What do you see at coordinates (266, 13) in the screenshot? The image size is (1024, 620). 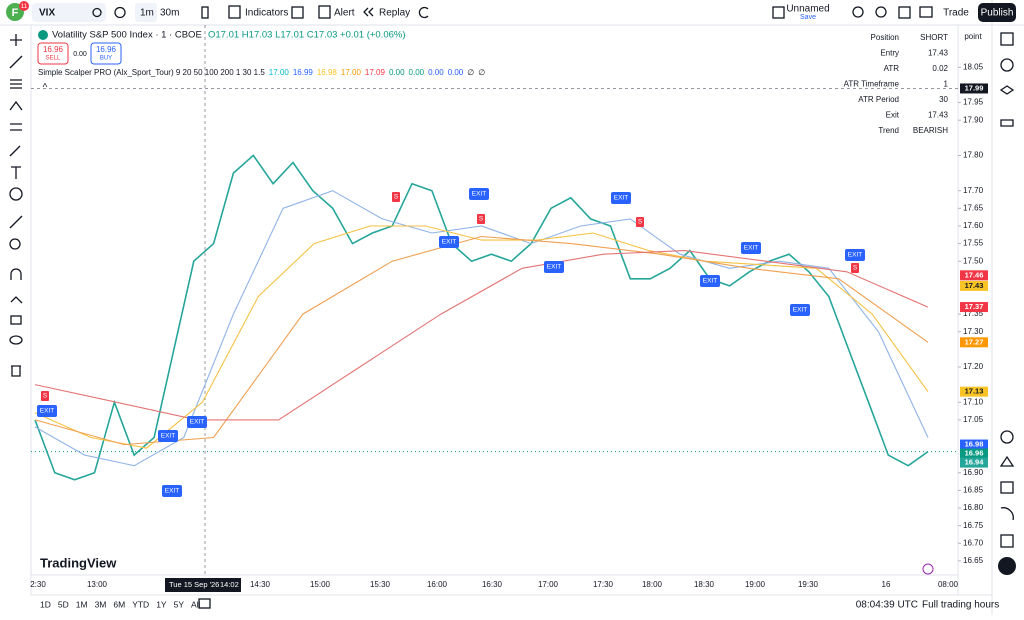 I see `indicators: Indicators` at bounding box center [266, 13].